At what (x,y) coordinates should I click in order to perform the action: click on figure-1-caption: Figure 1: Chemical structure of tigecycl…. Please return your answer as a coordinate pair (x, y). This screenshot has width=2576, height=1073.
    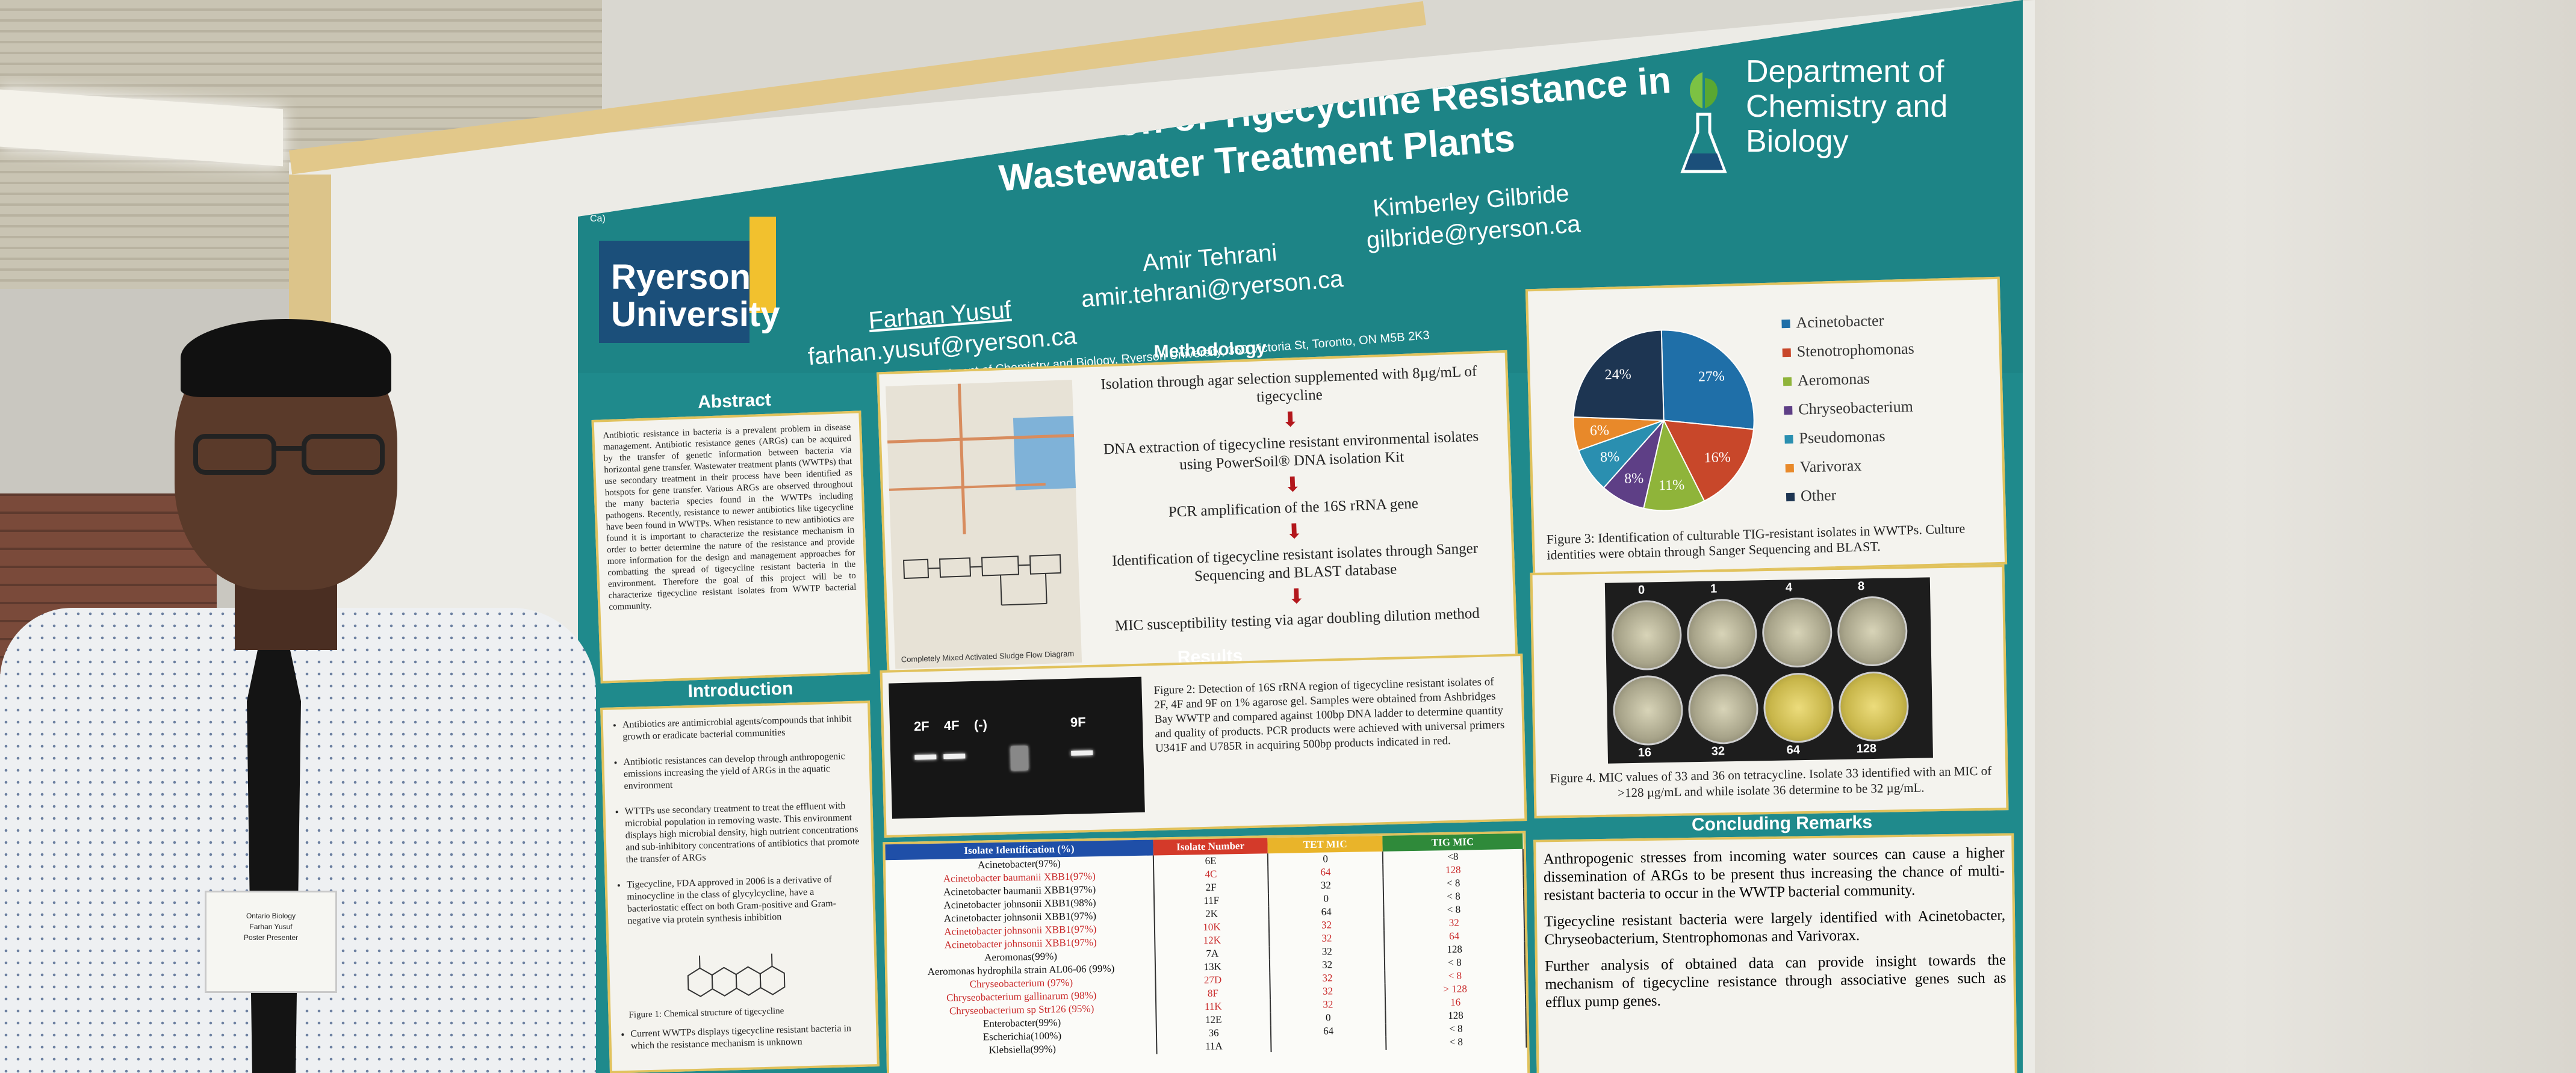
    Looking at the image, I should click on (706, 1013).